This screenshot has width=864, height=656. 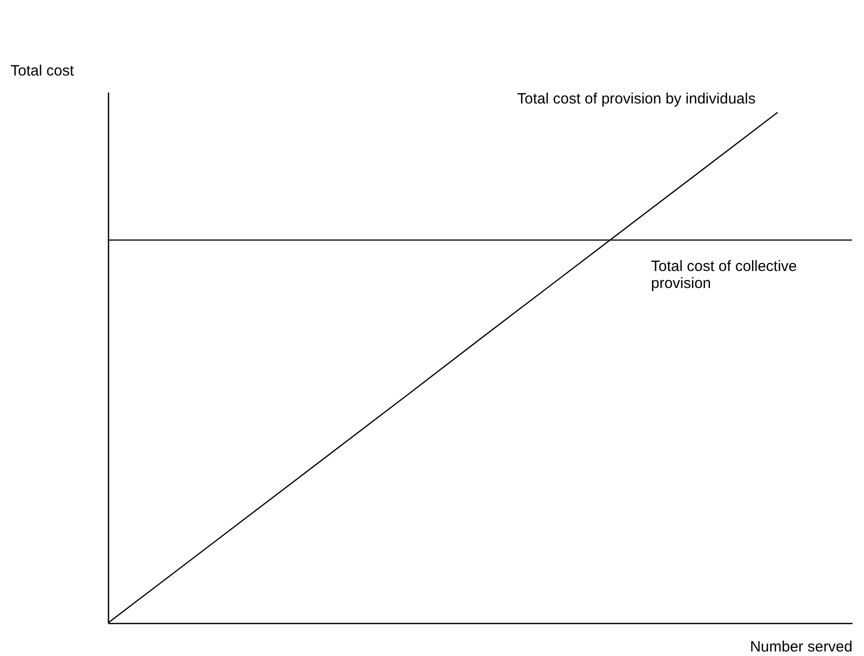 What do you see at coordinates (801, 647) in the screenshot?
I see `x-axis-title: Number served` at bounding box center [801, 647].